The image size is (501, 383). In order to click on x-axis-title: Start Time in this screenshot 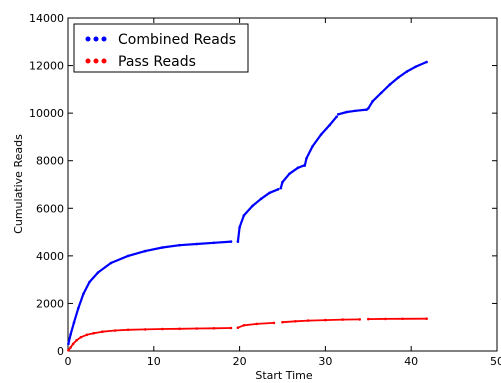, I will do `click(284, 375)`.